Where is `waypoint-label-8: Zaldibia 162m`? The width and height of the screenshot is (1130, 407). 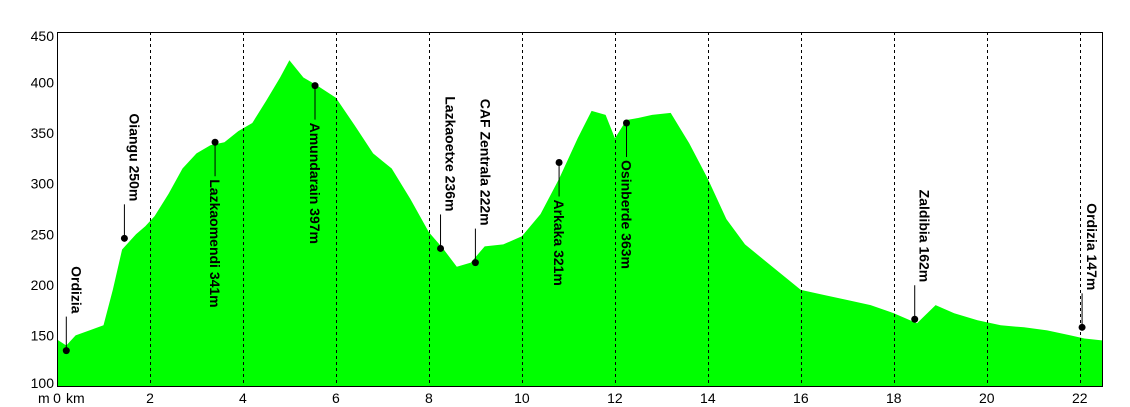 waypoint-label-8: Zaldibia 162m is located at coordinates (925, 236).